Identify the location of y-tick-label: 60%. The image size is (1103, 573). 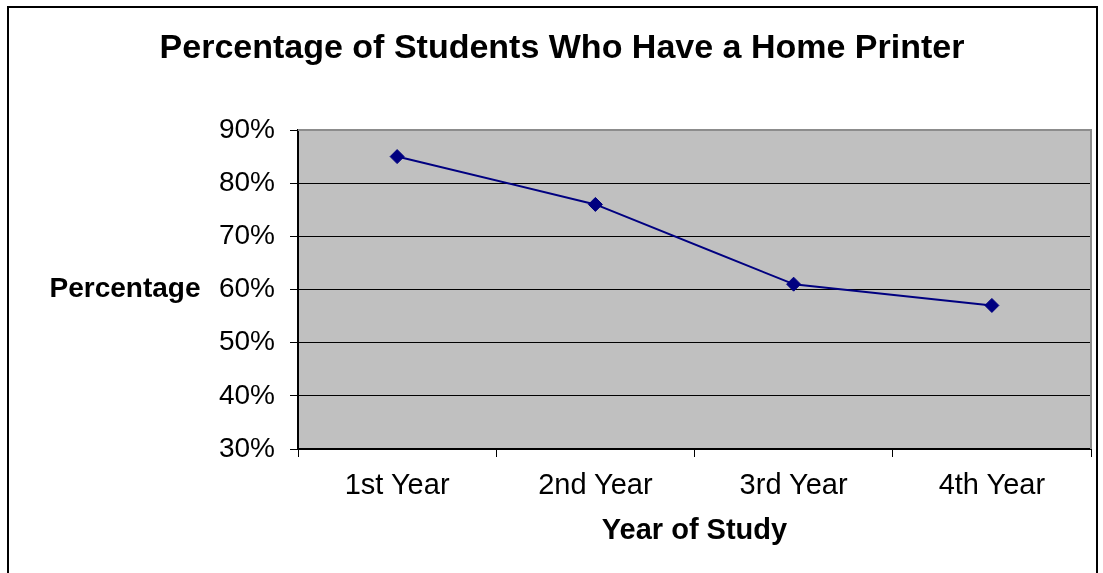
(246, 288).